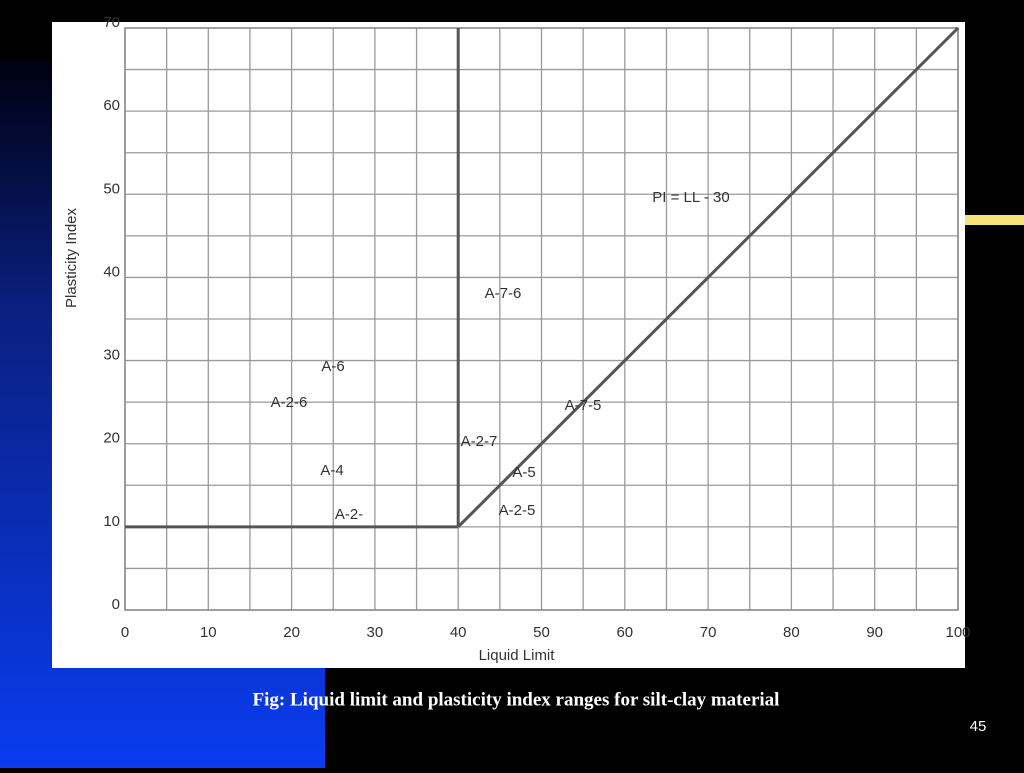 The width and height of the screenshot is (1024, 773). Describe the element at coordinates (479, 441) in the screenshot. I see `region-label: A-2-7` at that location.